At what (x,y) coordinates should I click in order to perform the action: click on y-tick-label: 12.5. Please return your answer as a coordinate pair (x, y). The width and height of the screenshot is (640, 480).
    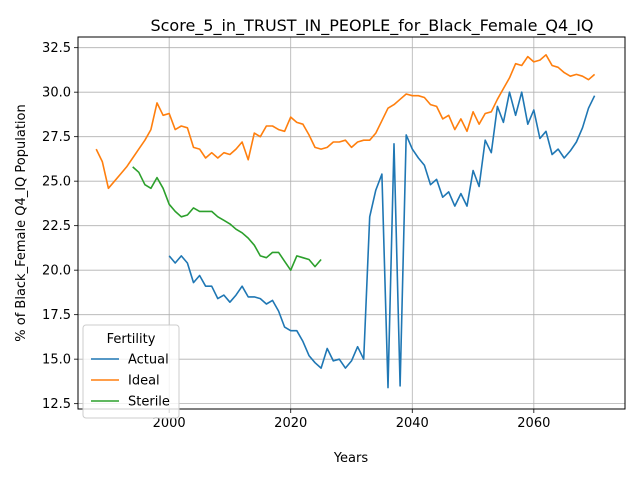
    Looking at the image, I should click on (56, 404).